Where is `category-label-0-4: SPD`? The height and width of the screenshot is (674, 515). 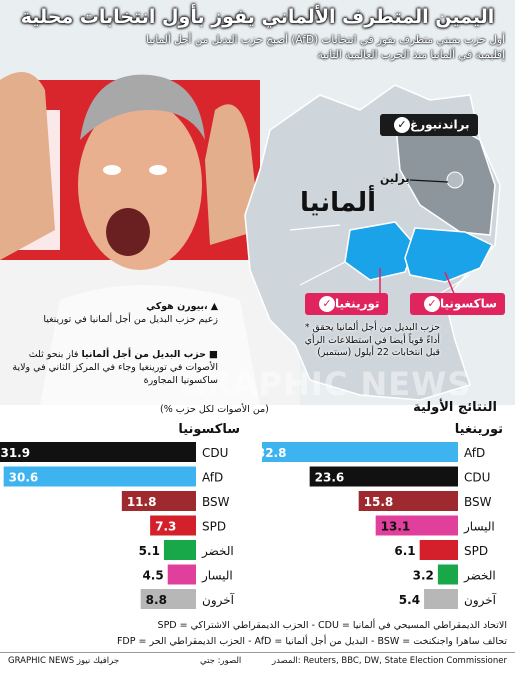
category-label-0-4: SPD is located at coordinates (476, 551).